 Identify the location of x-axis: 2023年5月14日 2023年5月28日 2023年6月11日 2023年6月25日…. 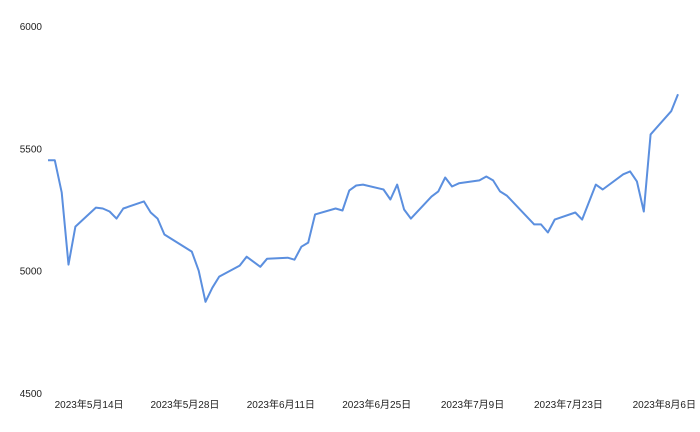
(375, 404).